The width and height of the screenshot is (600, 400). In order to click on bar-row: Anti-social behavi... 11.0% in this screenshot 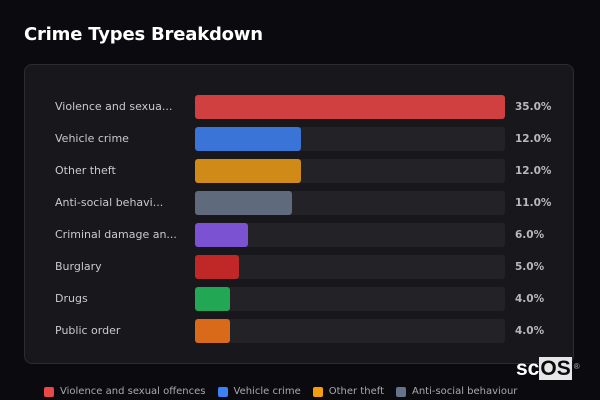, I will do `click(299, 203)`.